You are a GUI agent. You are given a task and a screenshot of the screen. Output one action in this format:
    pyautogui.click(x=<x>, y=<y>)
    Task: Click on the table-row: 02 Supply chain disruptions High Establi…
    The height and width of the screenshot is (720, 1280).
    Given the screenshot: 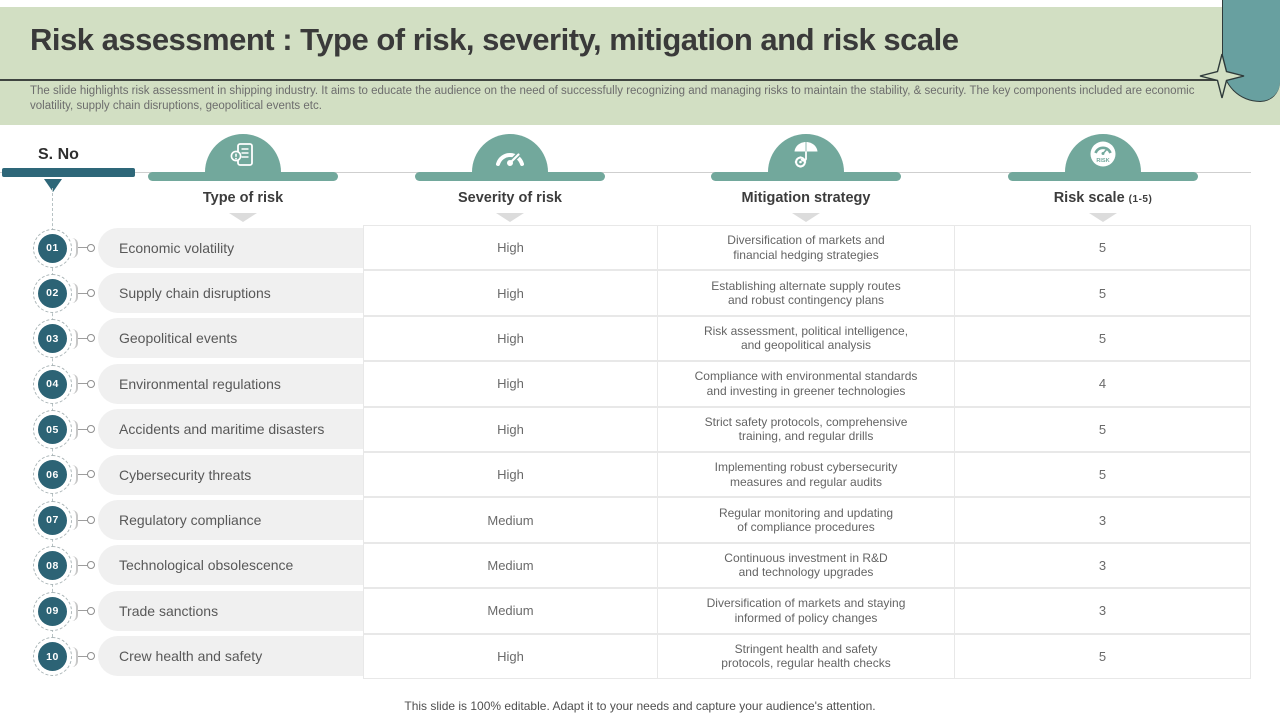 What is the action you would take?
    pyautogui.click(x=625, y=293)
    